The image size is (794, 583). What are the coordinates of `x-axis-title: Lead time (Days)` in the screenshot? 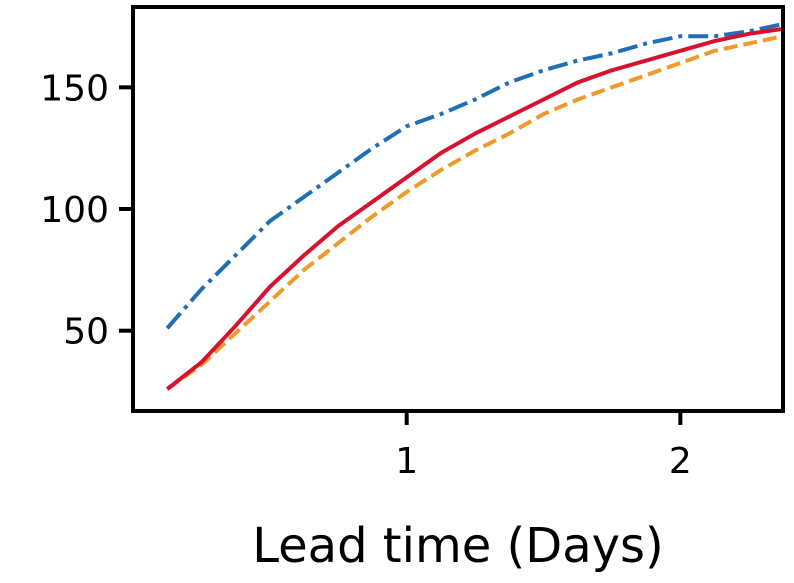 It's located at (458, 546).